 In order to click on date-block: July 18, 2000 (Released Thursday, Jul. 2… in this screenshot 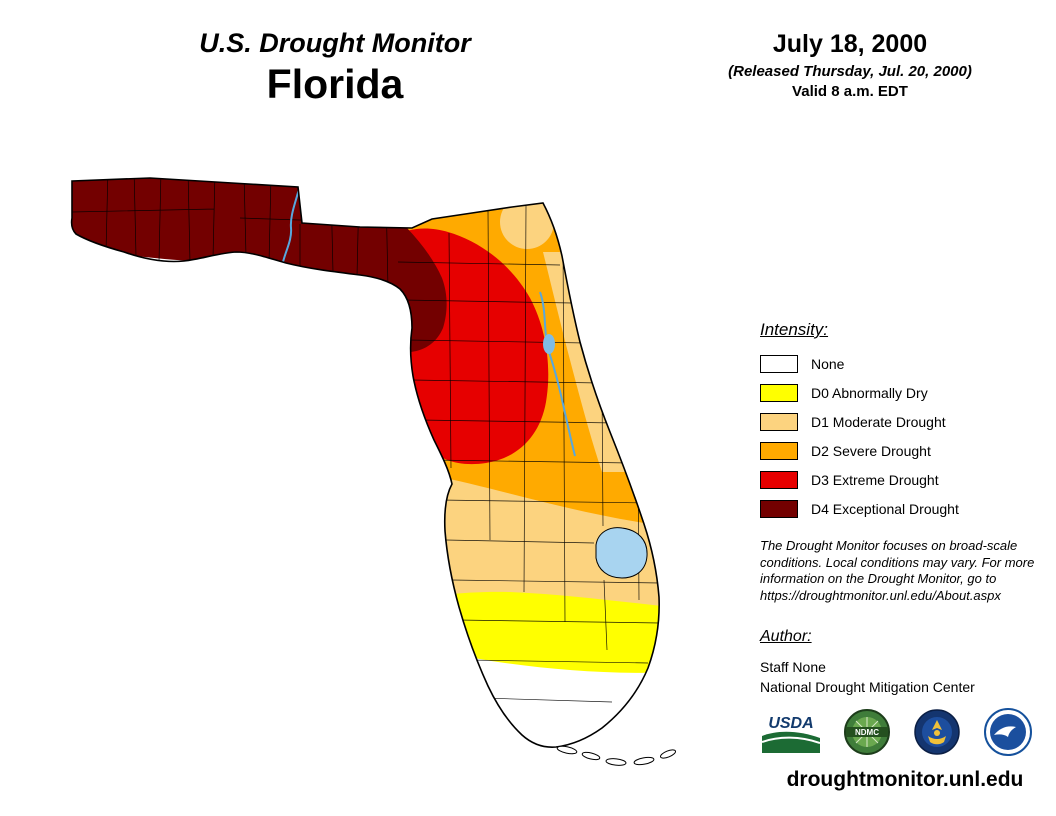, I will do `click(850, 65)`.